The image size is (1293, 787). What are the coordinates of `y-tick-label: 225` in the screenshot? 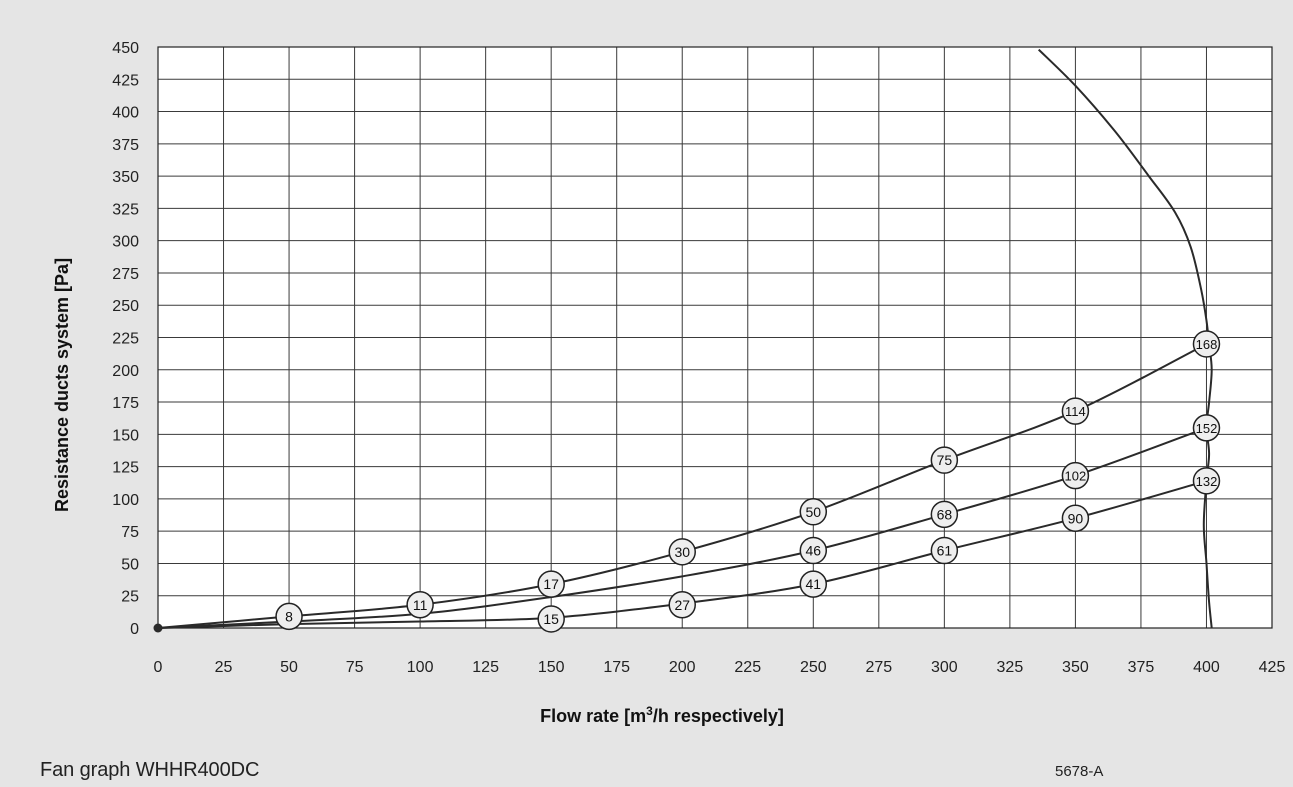 It's located at (125, 339).